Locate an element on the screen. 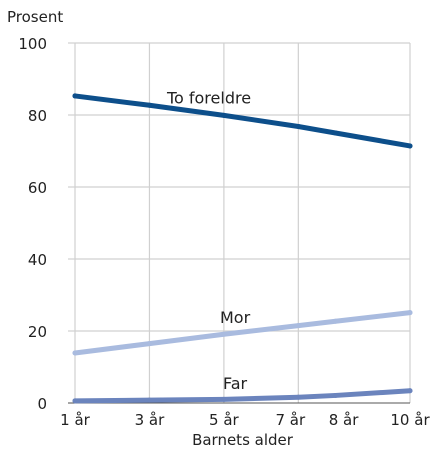 The image size is (446, 456). x-tick-label-1: 1 år is located at coordinates (75, 420).